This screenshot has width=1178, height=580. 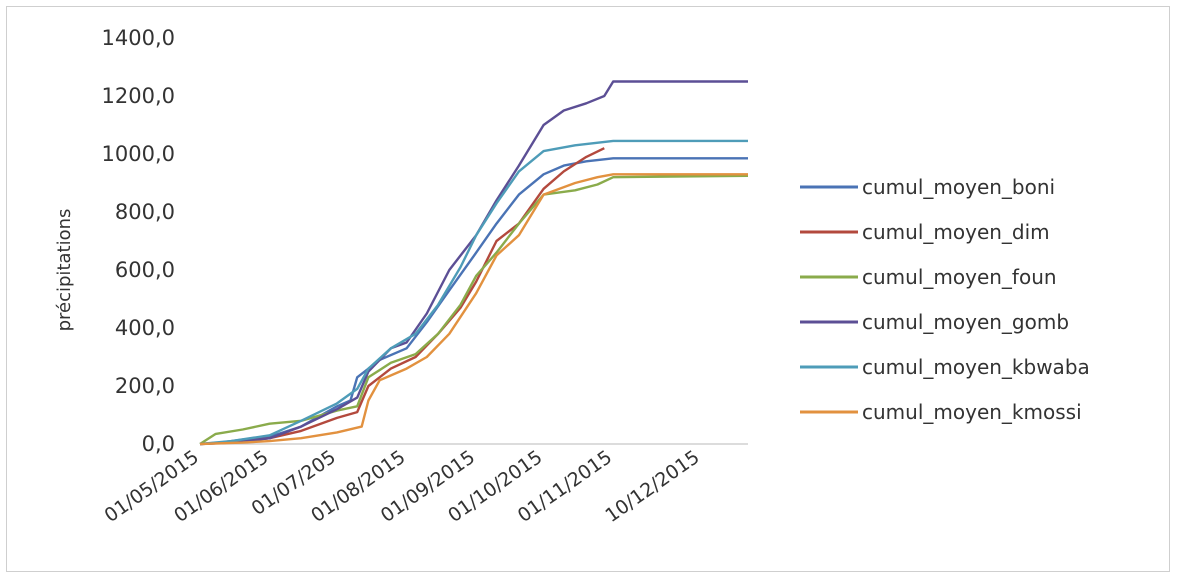 I want to click on legend-label: cumul_moyen_boni, so click(x=958, y=187).